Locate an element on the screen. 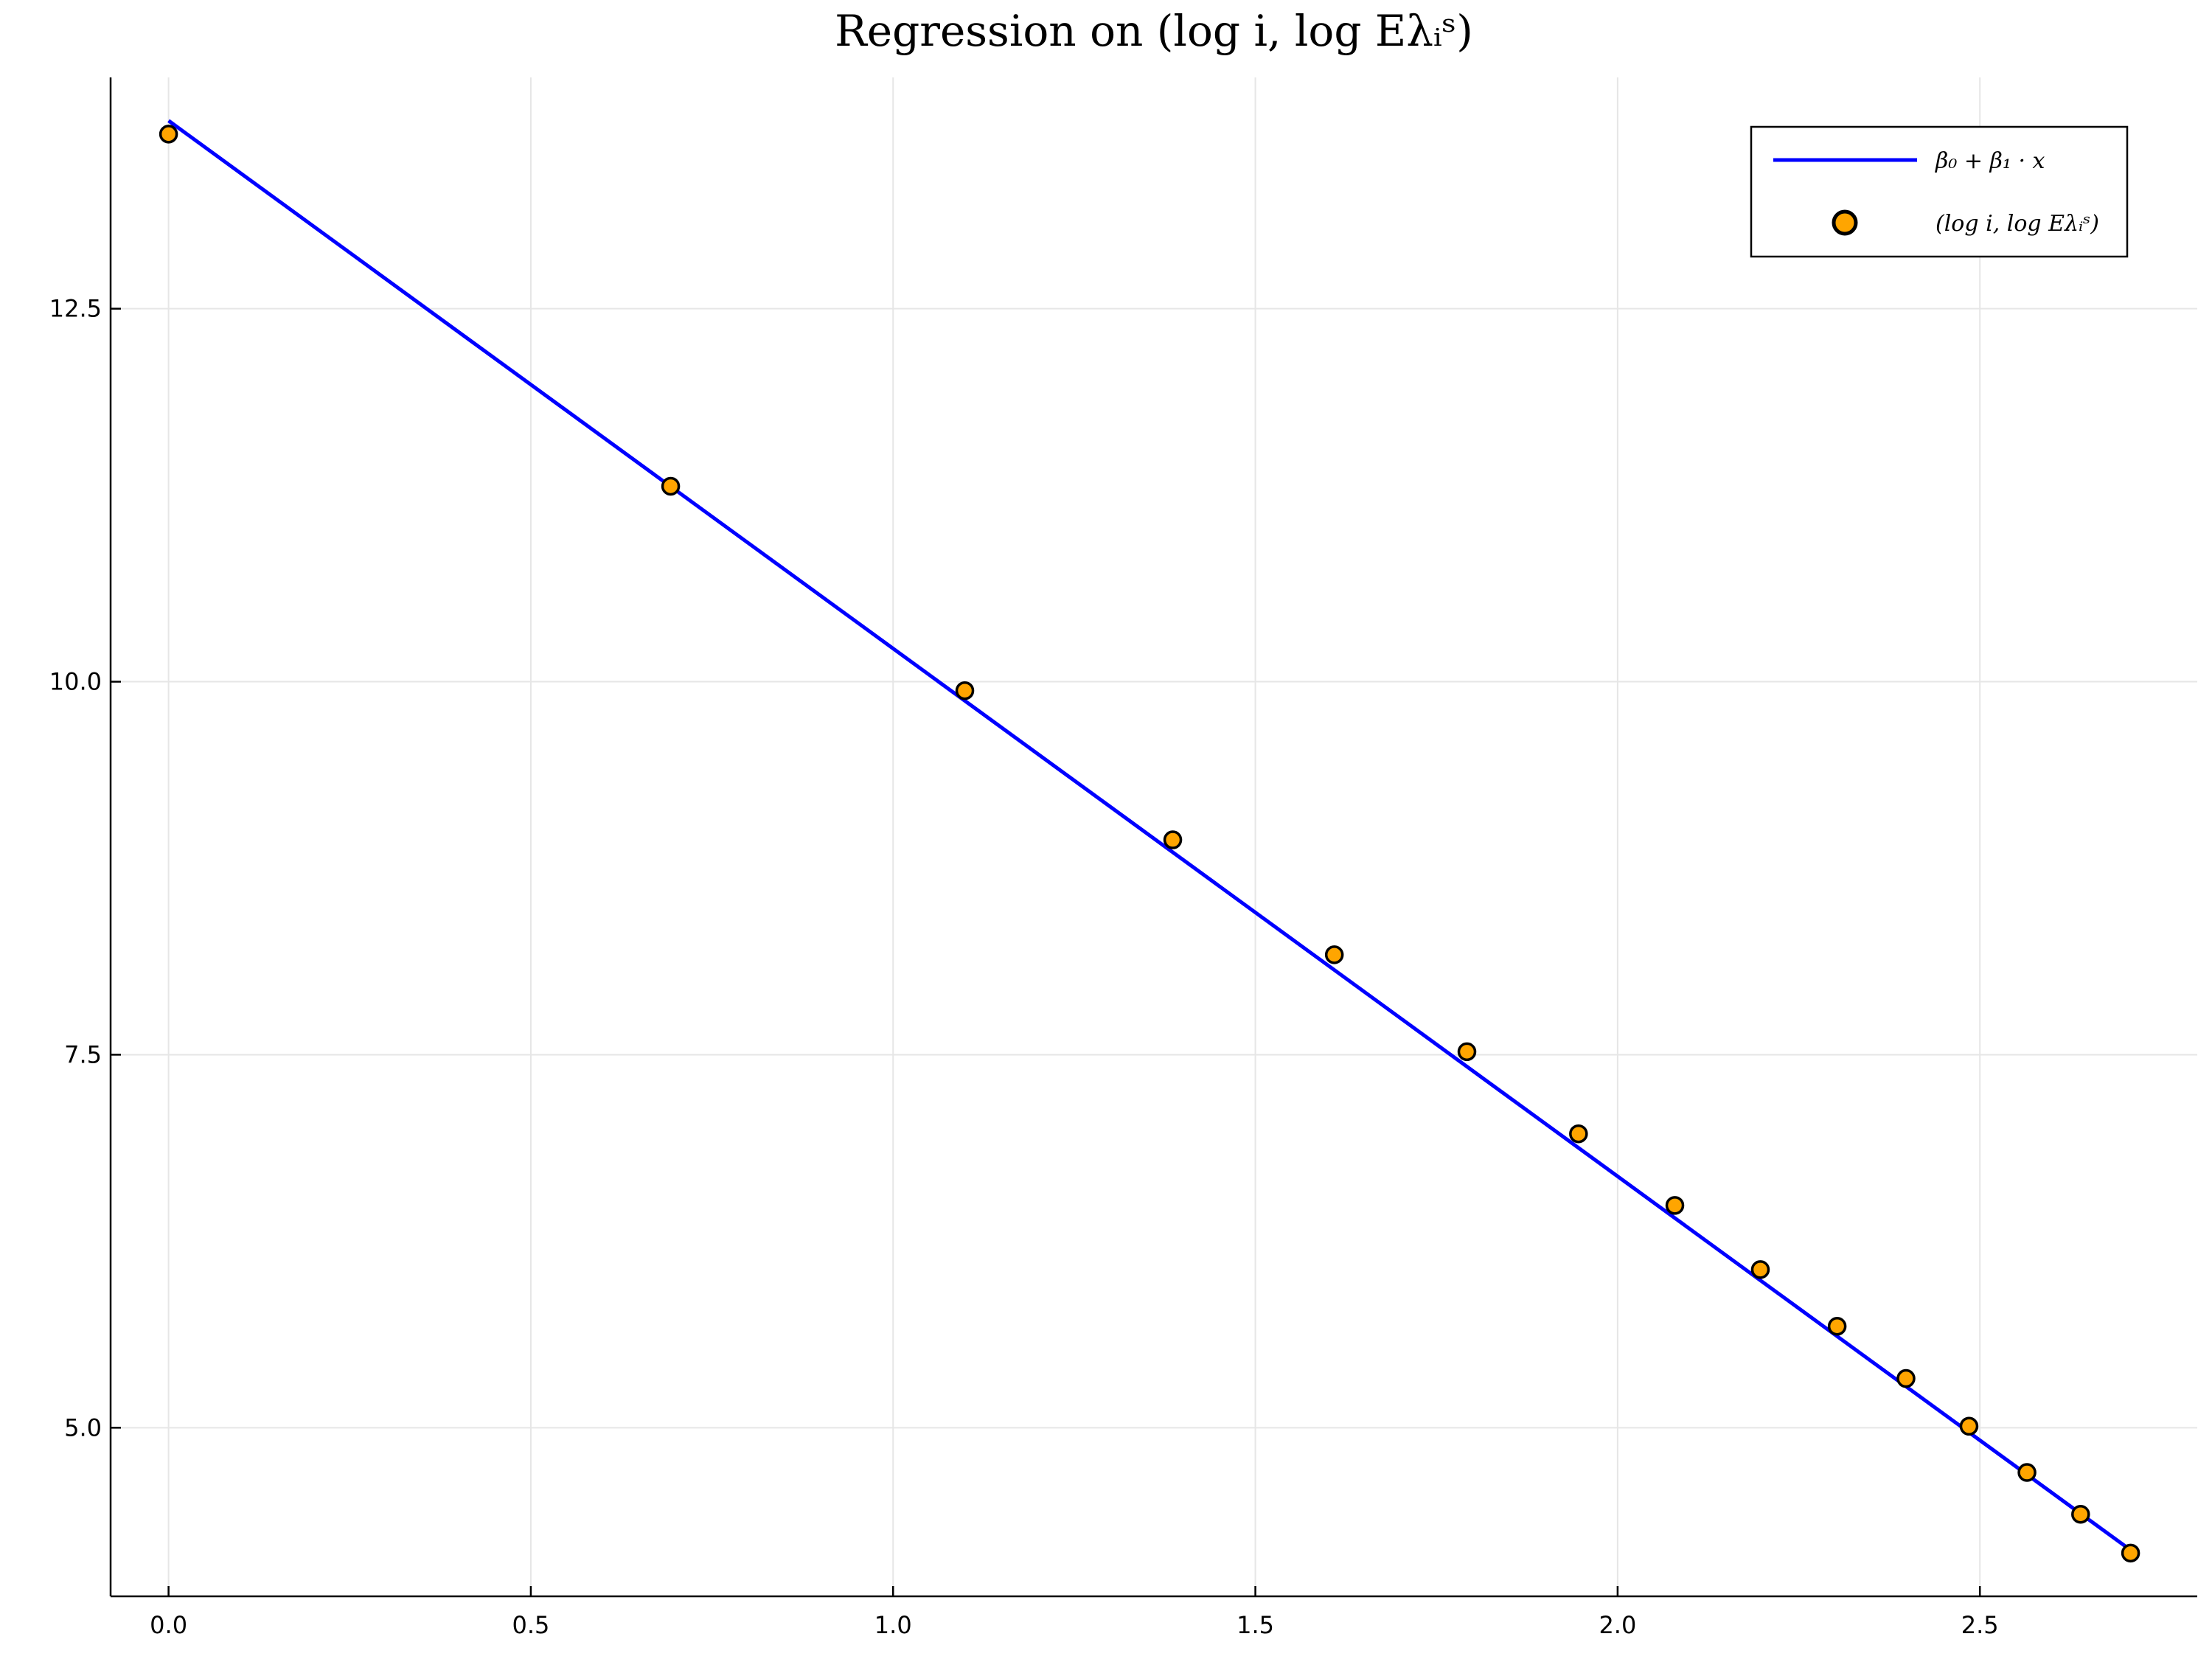 This screenshot has height=1659, width=2212. legend-box is located at coordinates (1939, 191).